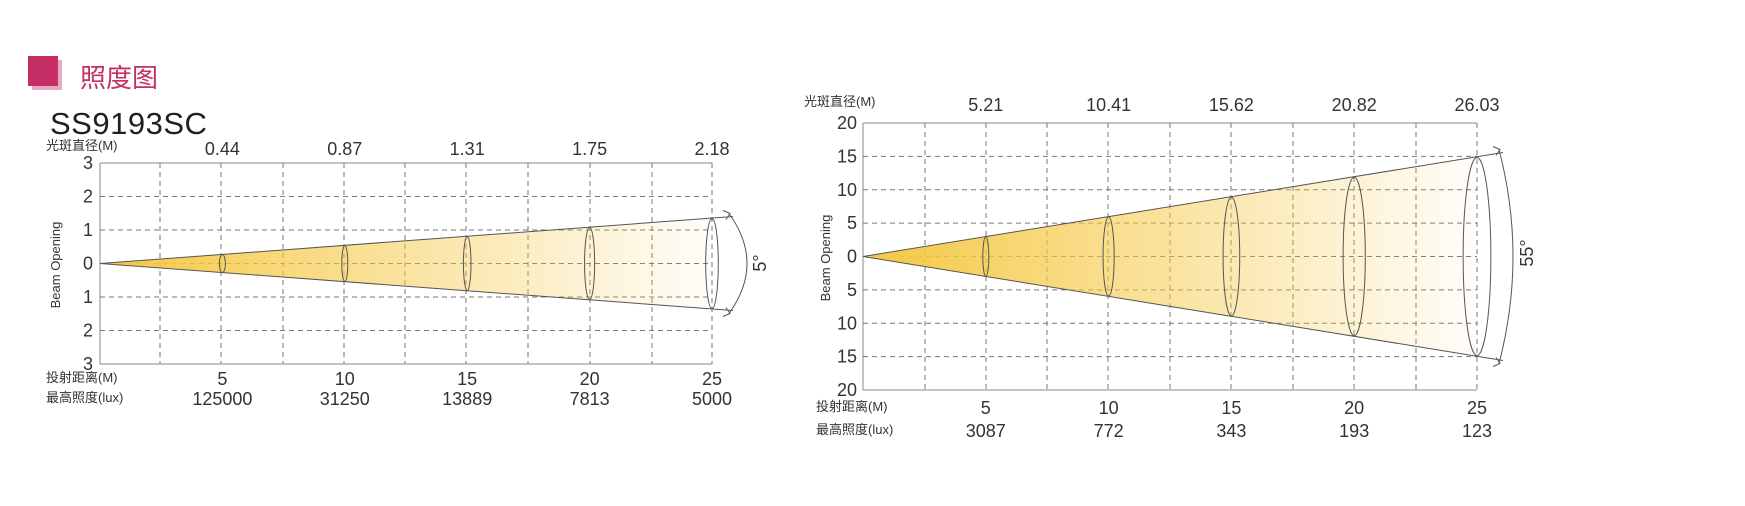 The width and height of the screenshot is (1745, 506). I want to click on diameter-value: 0.44, so click(222, 149).